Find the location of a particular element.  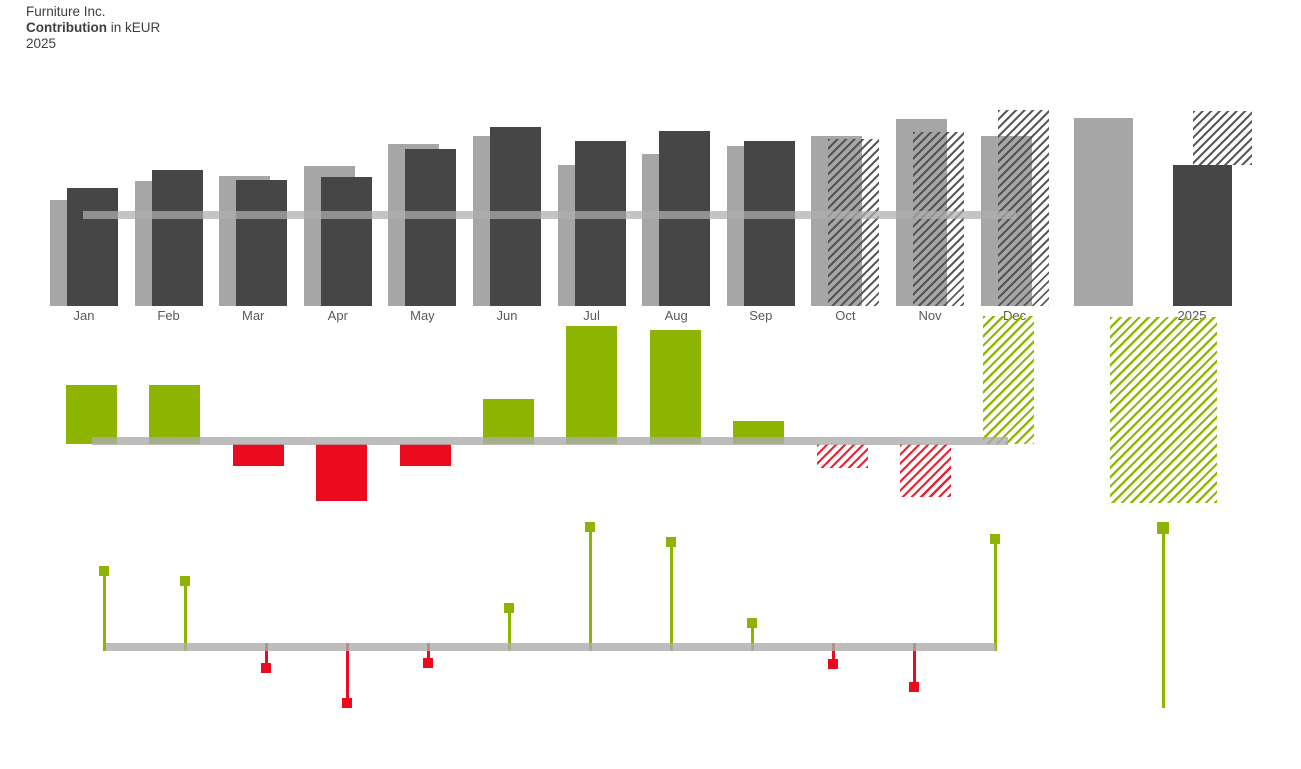

pin-stem-oct is located at coordinates (833, 653).